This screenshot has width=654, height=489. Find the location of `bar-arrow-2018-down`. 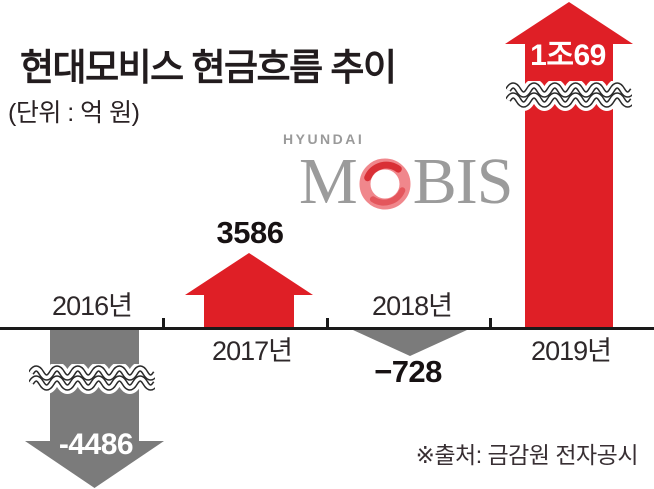

bar-arrow-2018-down is located at coordinates (410, 343).